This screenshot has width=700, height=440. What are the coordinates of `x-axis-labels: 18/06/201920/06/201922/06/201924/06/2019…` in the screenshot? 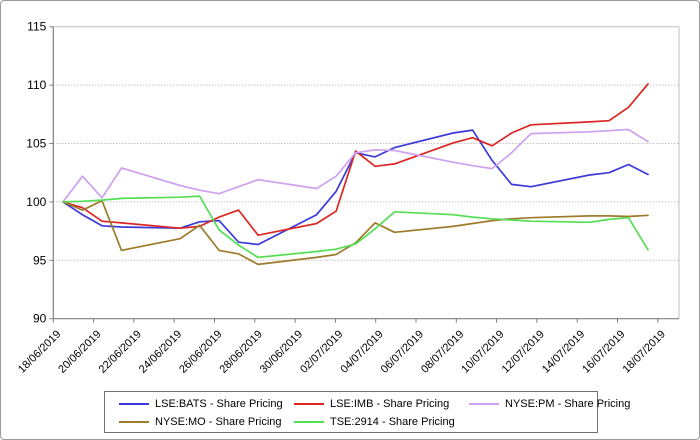 It's located at (342, 347).